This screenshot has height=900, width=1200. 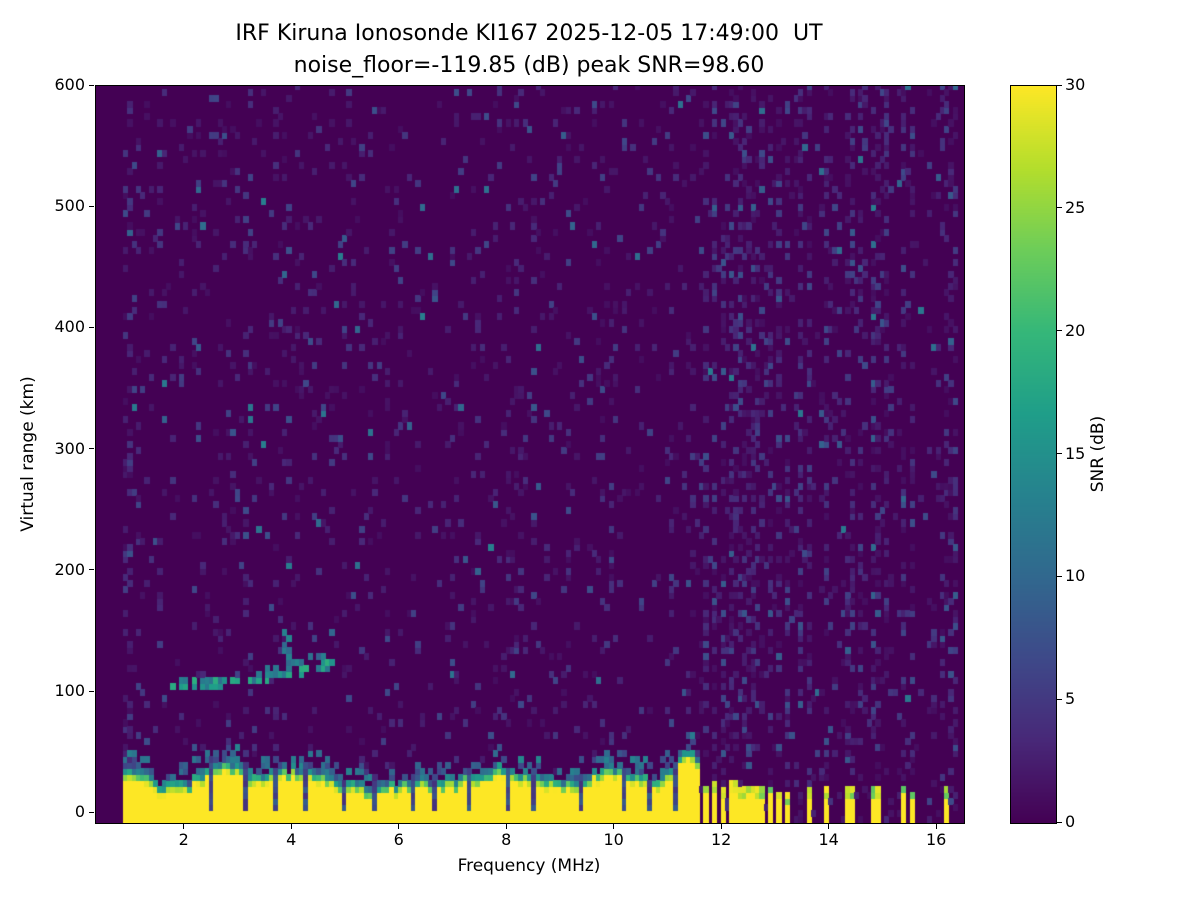 I want to click on colorbar-tick-label: 20, so click(x=1075, y=330).